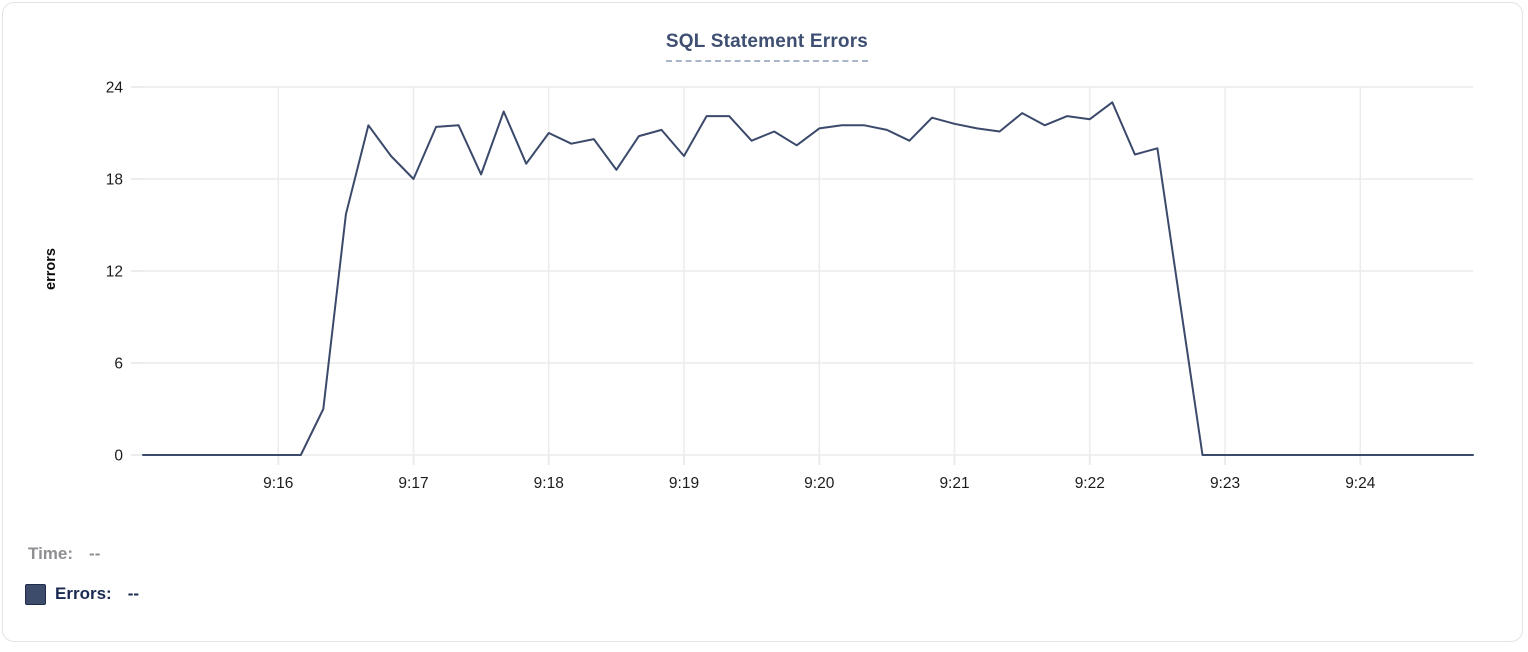  What do you see at coordinates (549, 483) in the screenshot?
I see `x-tick-label: 9:18` at bounding box center [549, 483].